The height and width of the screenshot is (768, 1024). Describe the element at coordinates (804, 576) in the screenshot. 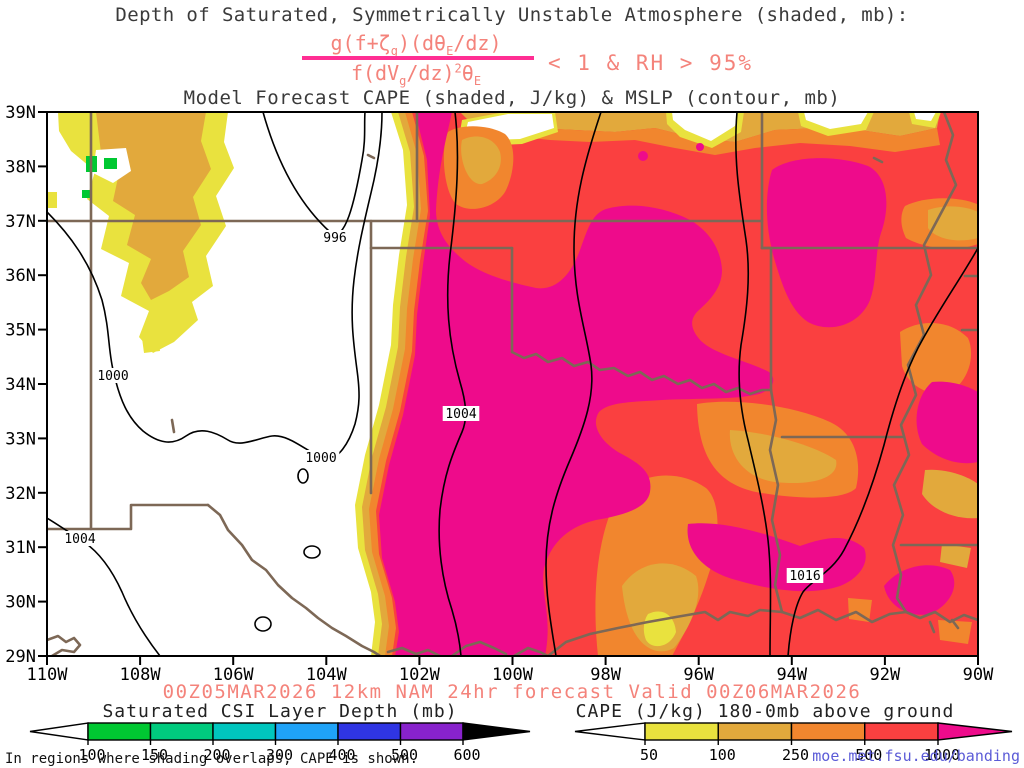

I see `svg-text: 1016` at that location.